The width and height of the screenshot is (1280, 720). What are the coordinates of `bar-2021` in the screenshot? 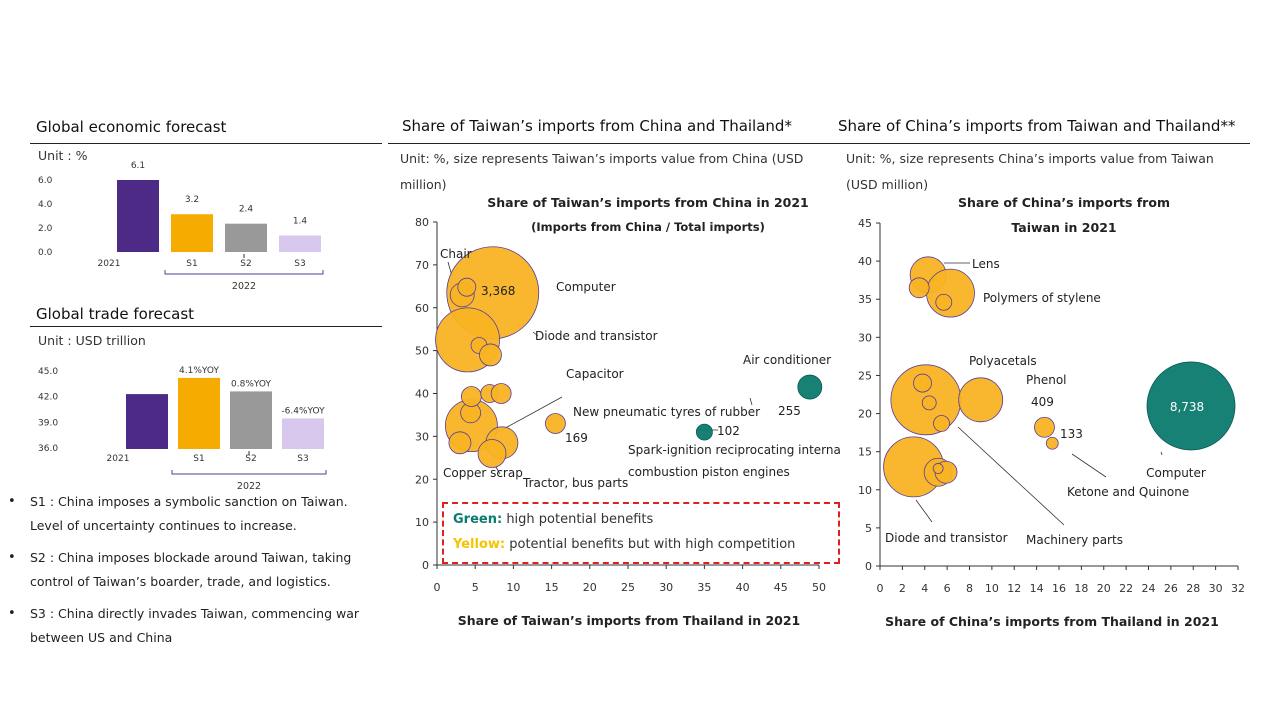 It's located at (138, 216).